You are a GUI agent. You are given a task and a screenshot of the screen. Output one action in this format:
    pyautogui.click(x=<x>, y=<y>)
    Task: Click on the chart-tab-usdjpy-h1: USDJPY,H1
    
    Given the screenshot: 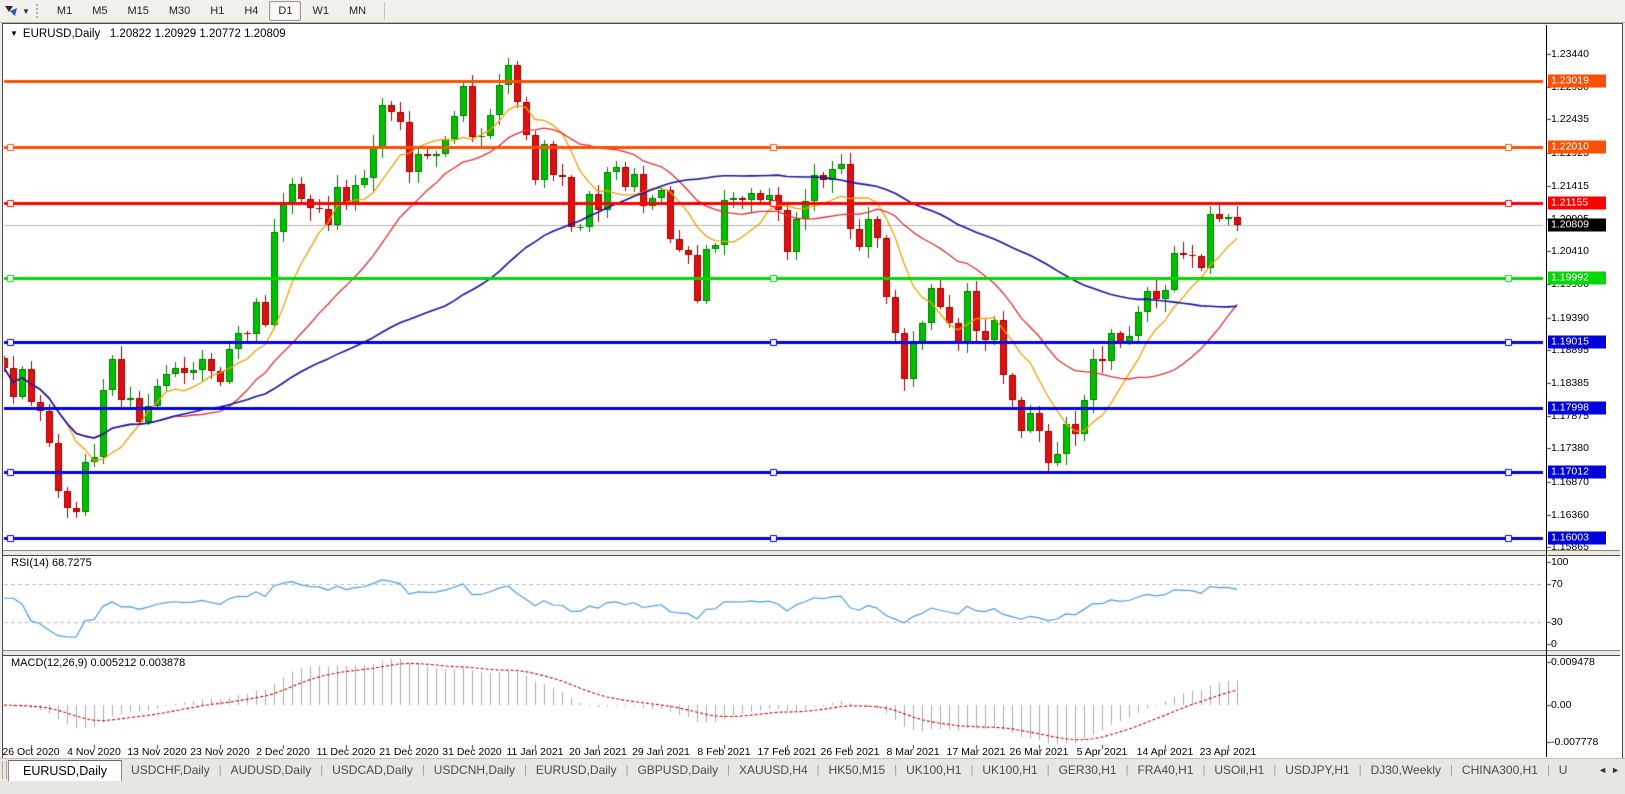 What is the action you would take?
    pyautogui.click(x=1317, y=770)
    